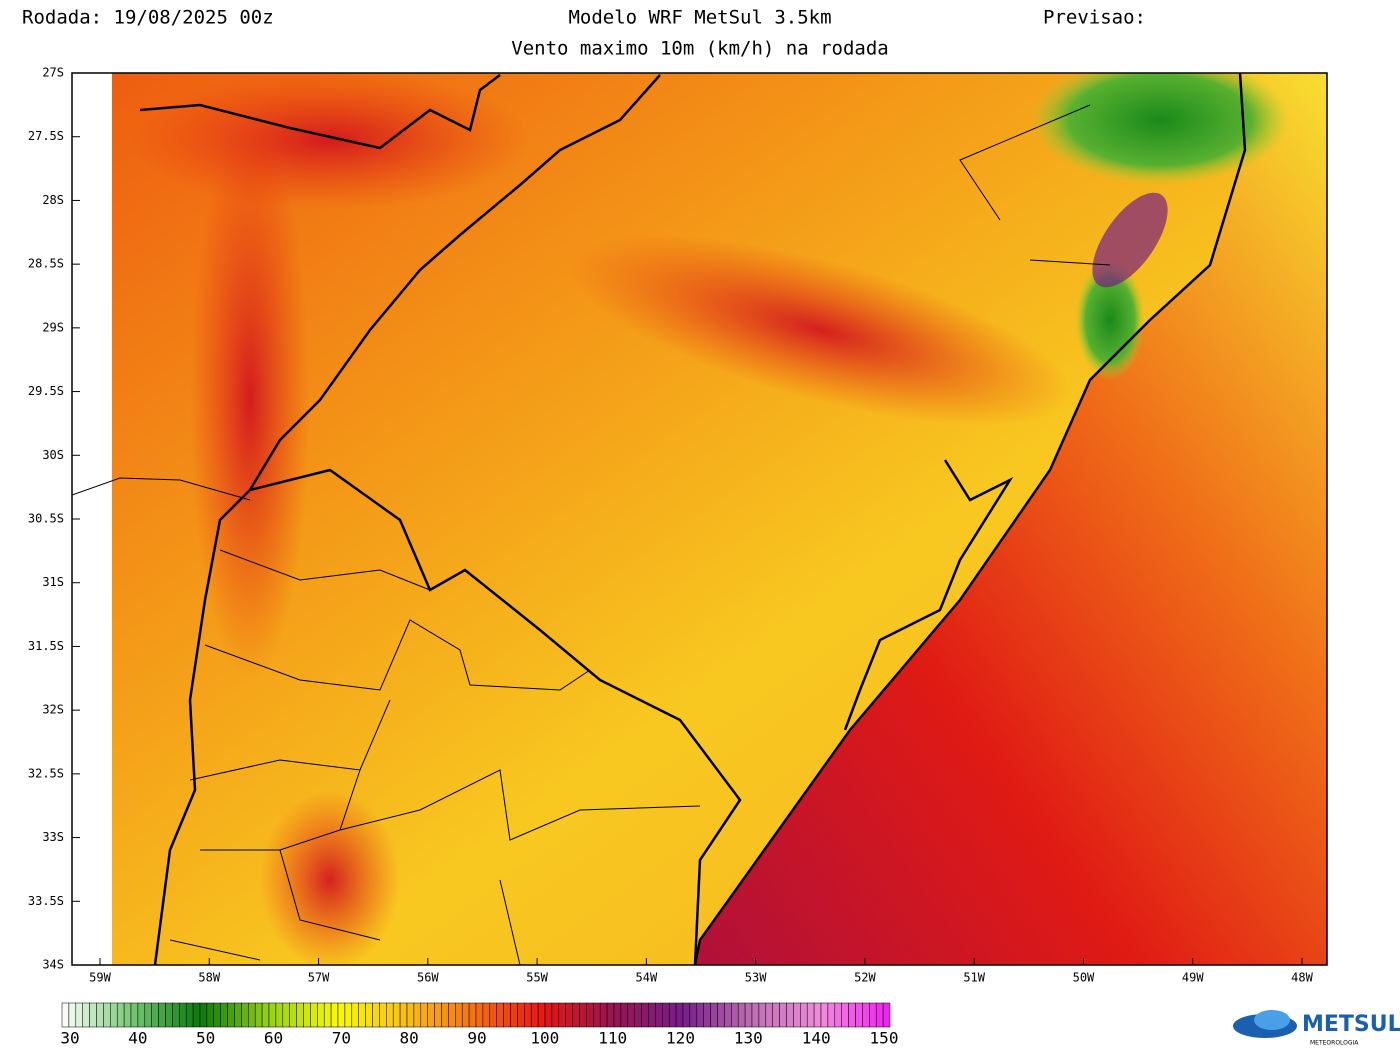 This screenshot has width=1400, height=1052. Describe the element at coordinates (341, 1038) in the screenshot. I see `colorbar-label: 70` at that location.